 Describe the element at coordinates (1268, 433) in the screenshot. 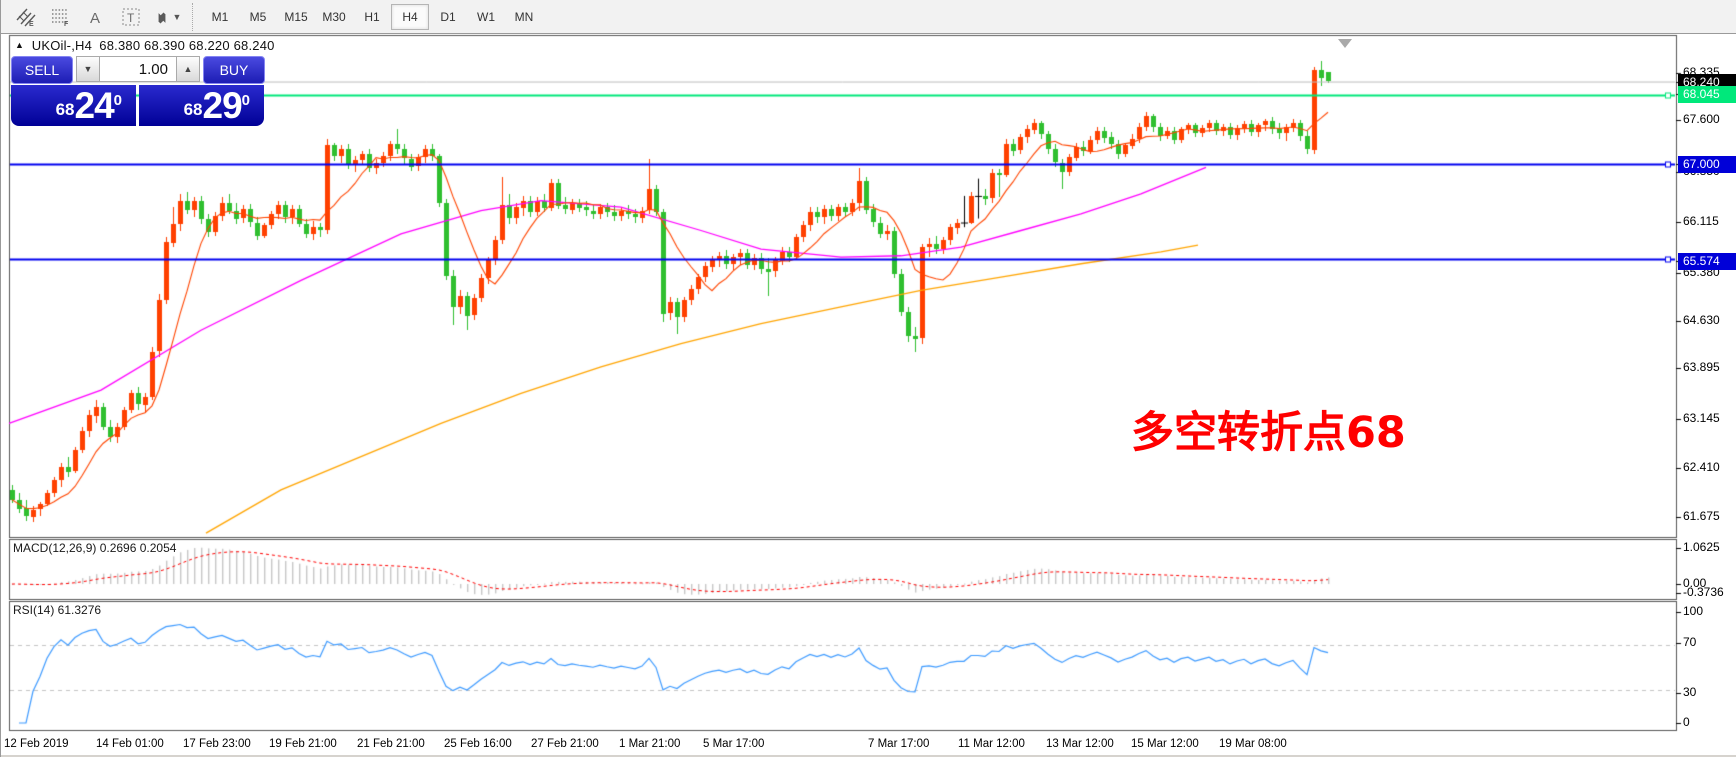

I see `annotation-text: 多空转折点68` at that location.